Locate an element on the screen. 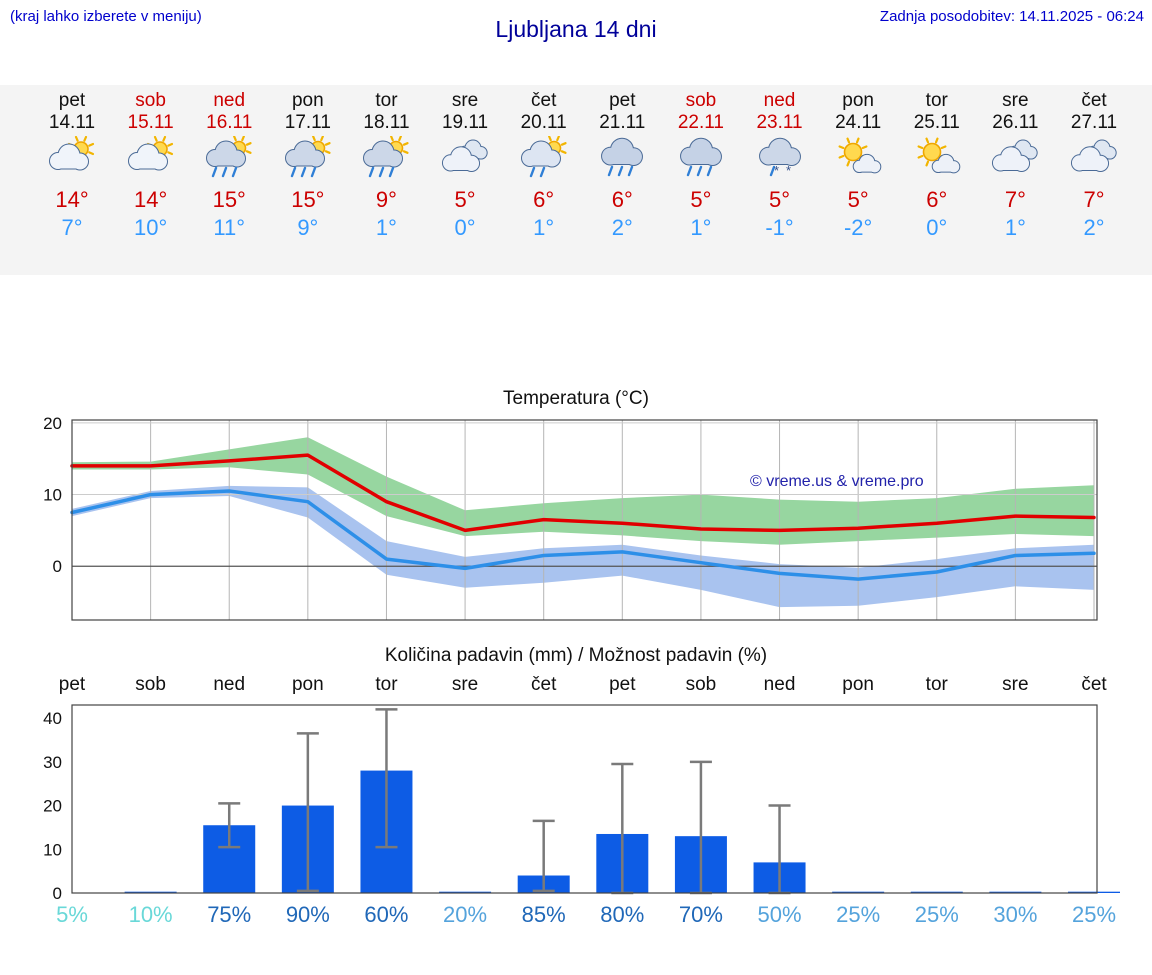 Image resolution: width=1152 pixels, height=975 pixels. forecast-day: tor 25.11 6° 0° is located at coordinates (937, 165).